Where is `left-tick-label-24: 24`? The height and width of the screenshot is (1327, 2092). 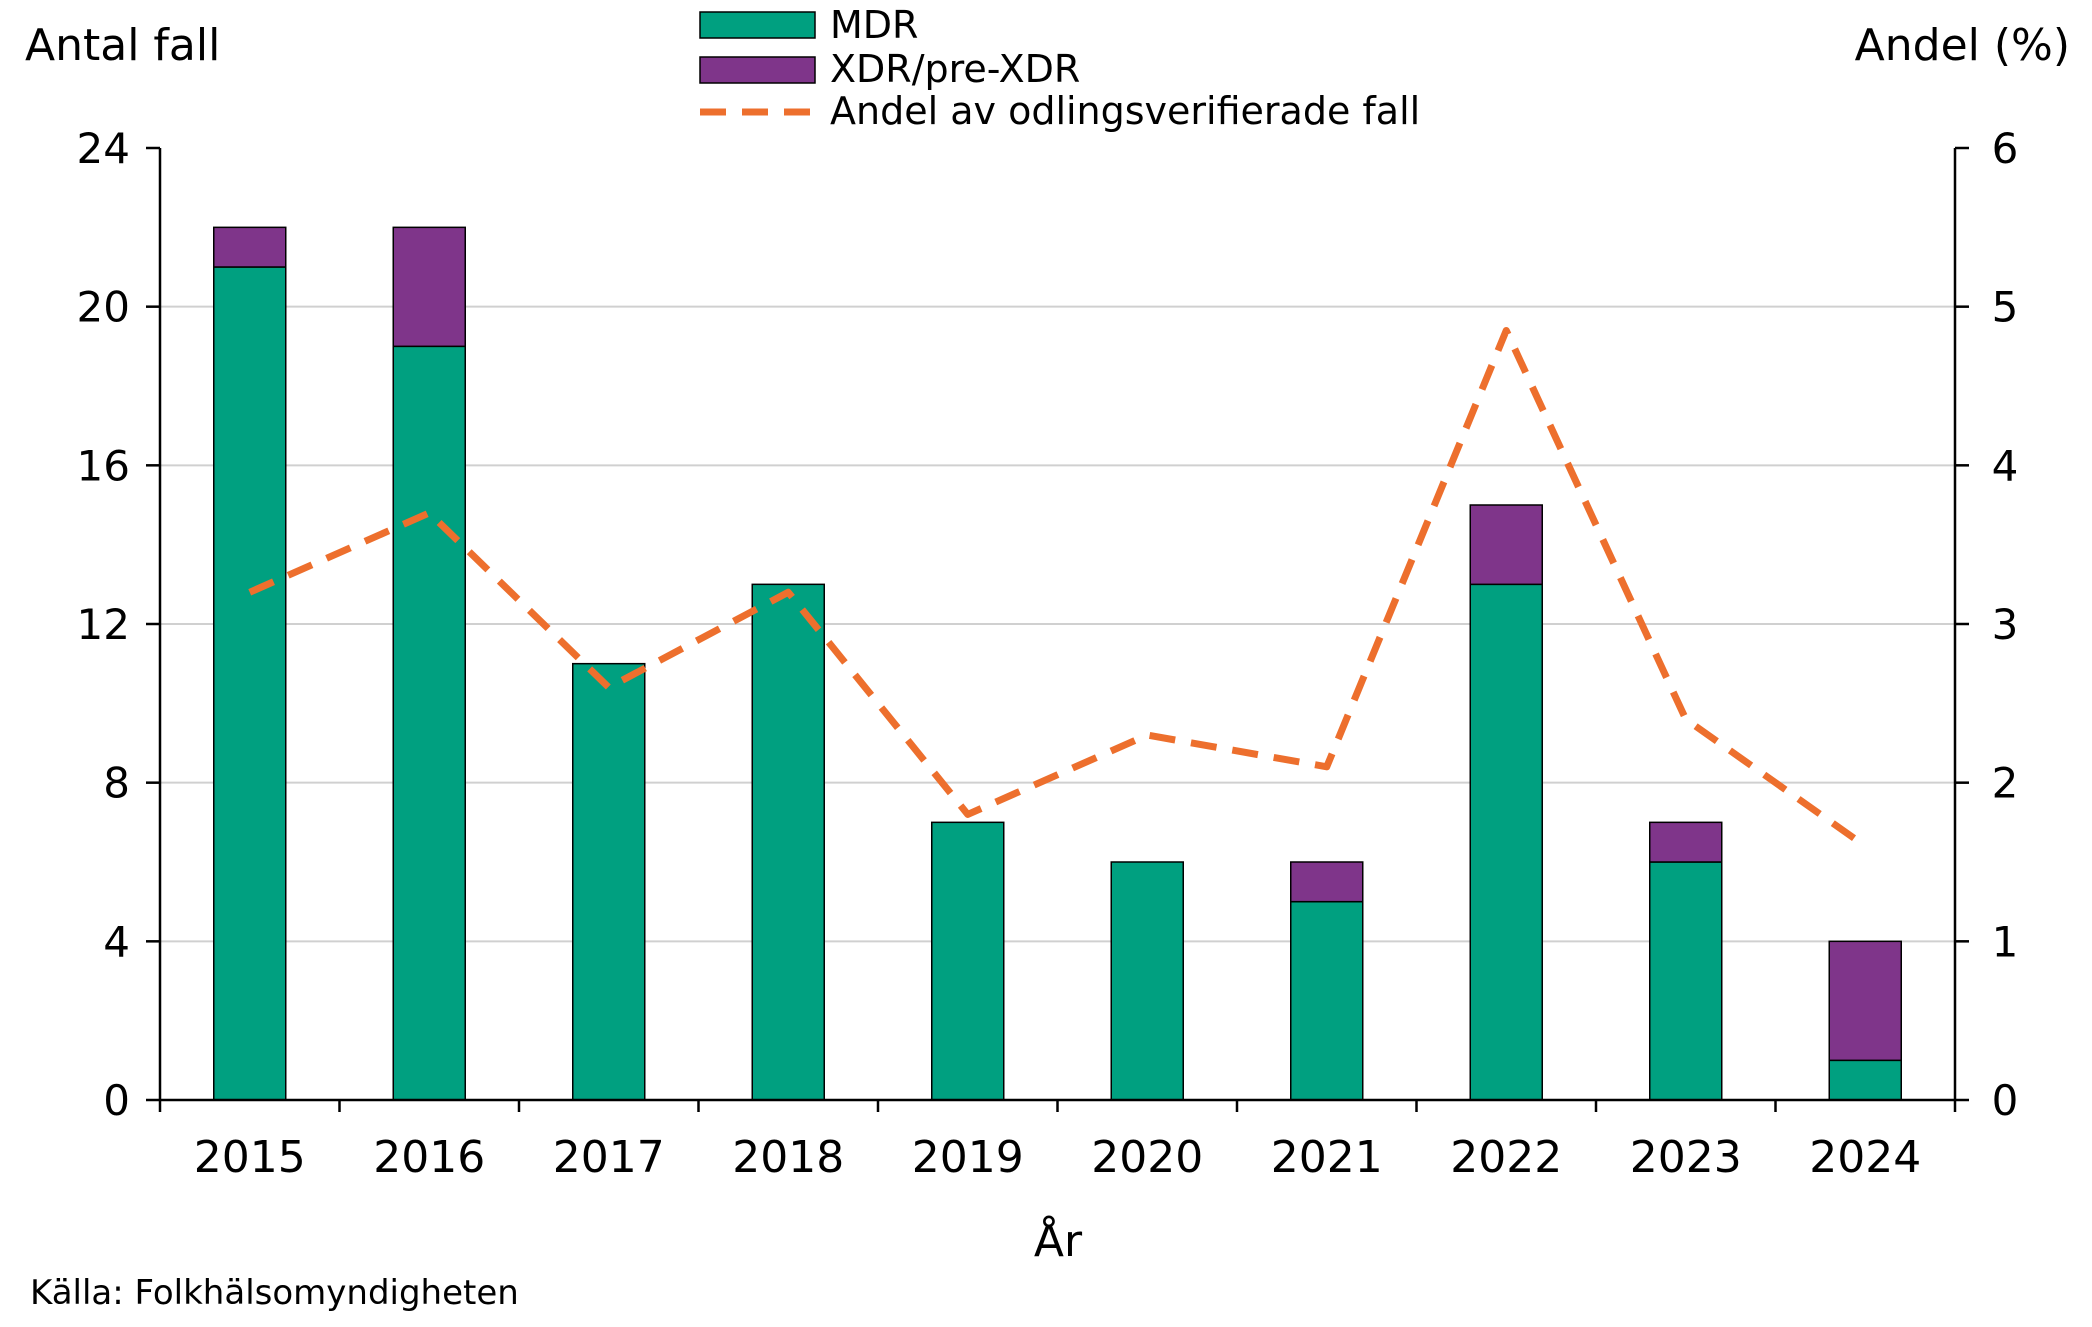 left-tick-label-24: 24 is located at coordinates (103, 148).